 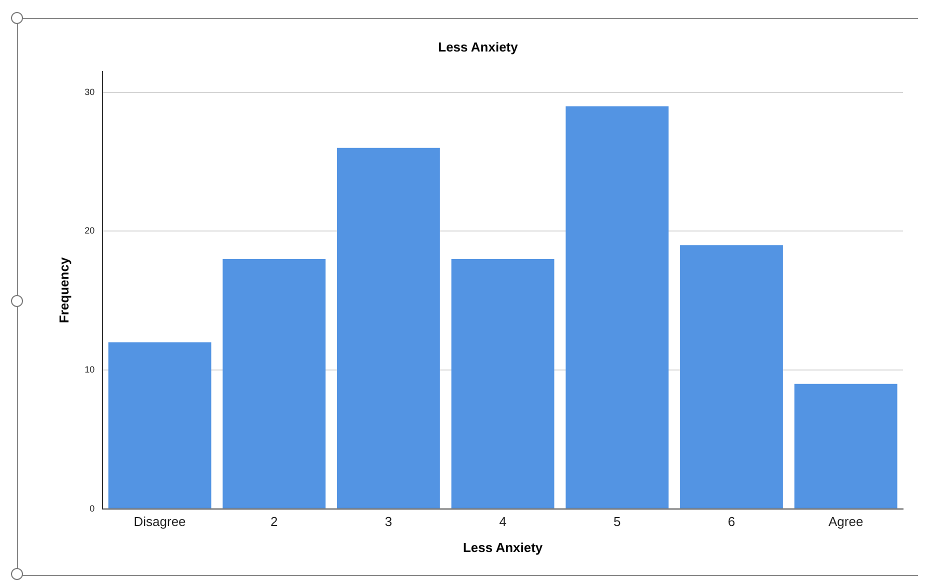 I want to click on y-tick-label: 10, so click(x=89, y=369).